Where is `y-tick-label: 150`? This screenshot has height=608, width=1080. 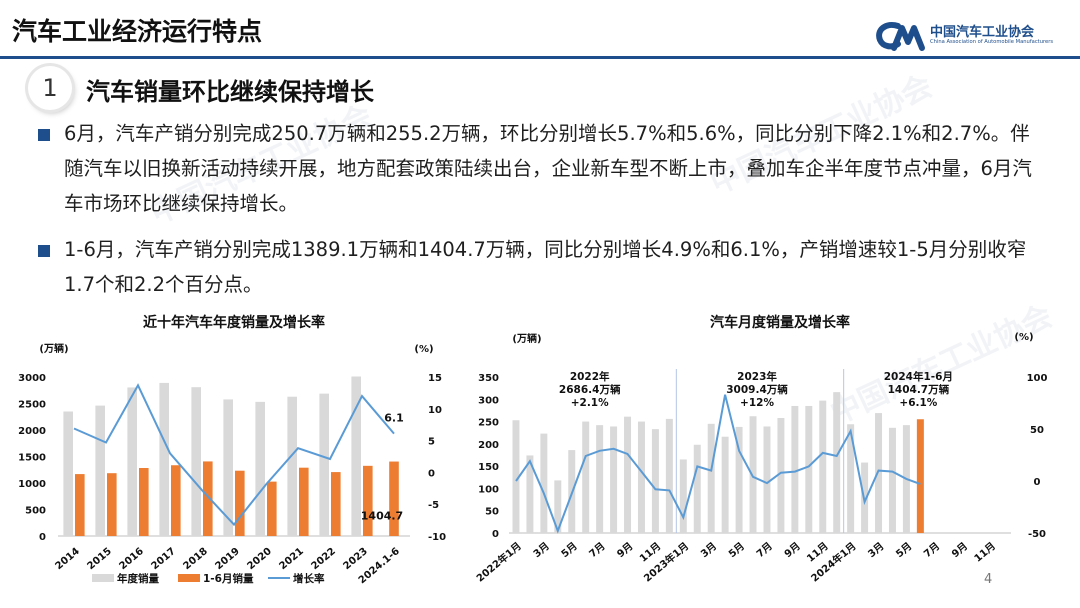 y-tick-label: 150 is located at coordinates (488, 467).